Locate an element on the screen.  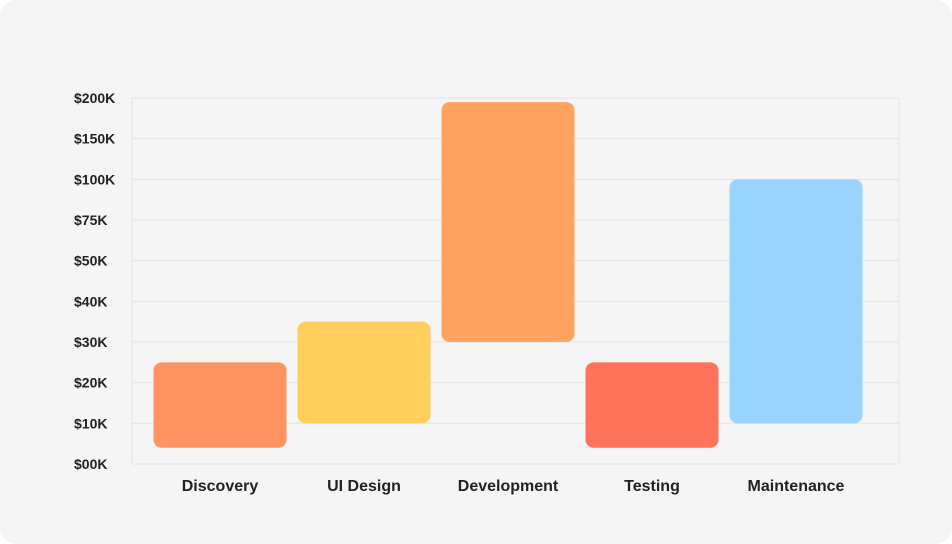
bar-ui-design is located at coordinates (364, 372).